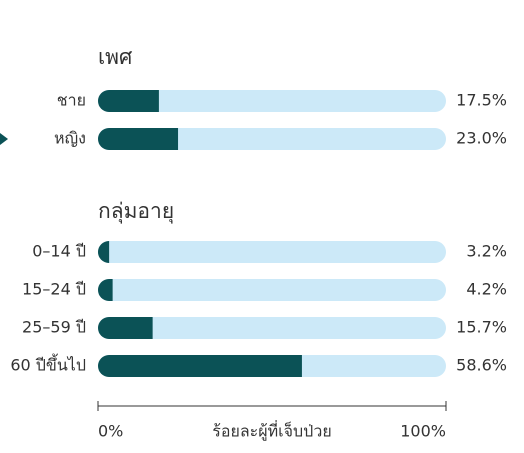 This screenshot has width=524, height=453. Describe the element at coordinates (486, 251) in the screenshot. I see `value-label: 3.2%` at that location.